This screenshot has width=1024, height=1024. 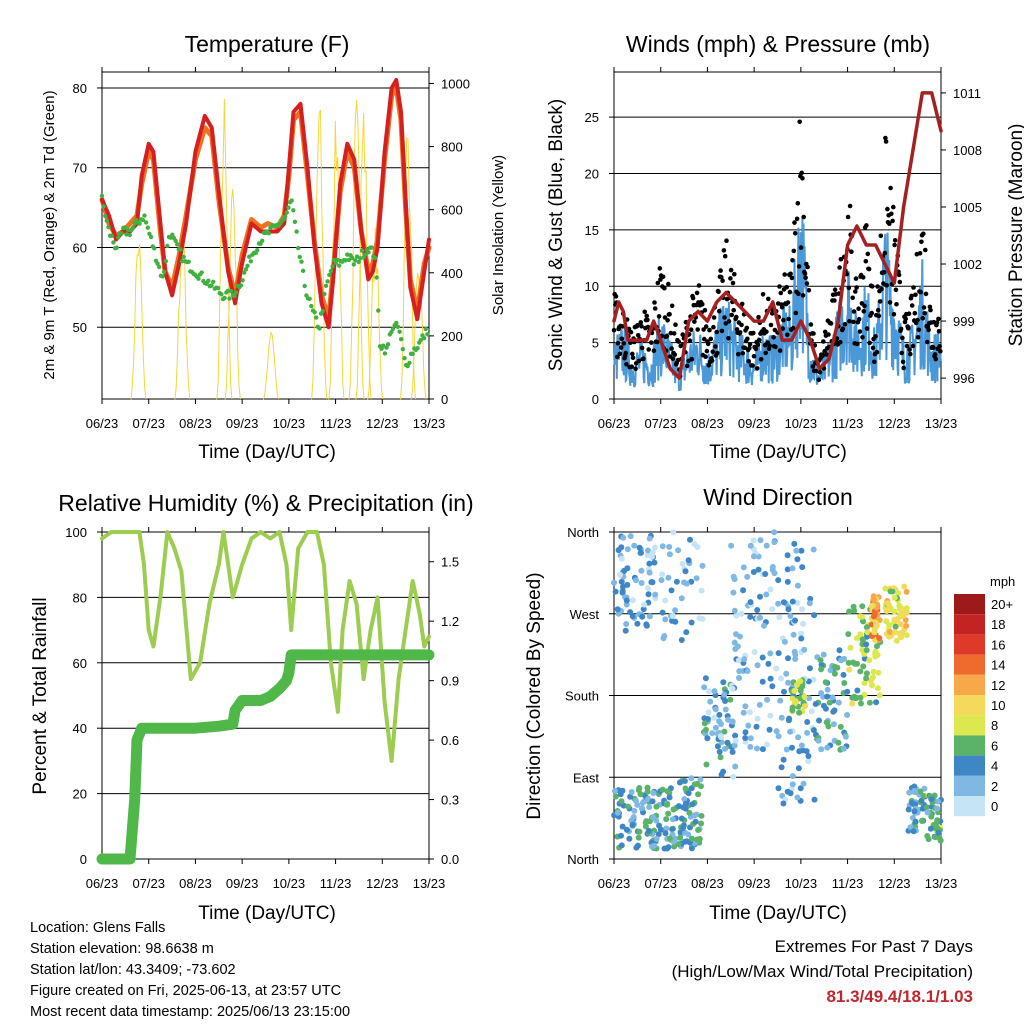 What do you see at coordinates (450, 800) in the screenshot?
I see `precip-y-tick-label: 0.3` at bounding box center [450, 800].